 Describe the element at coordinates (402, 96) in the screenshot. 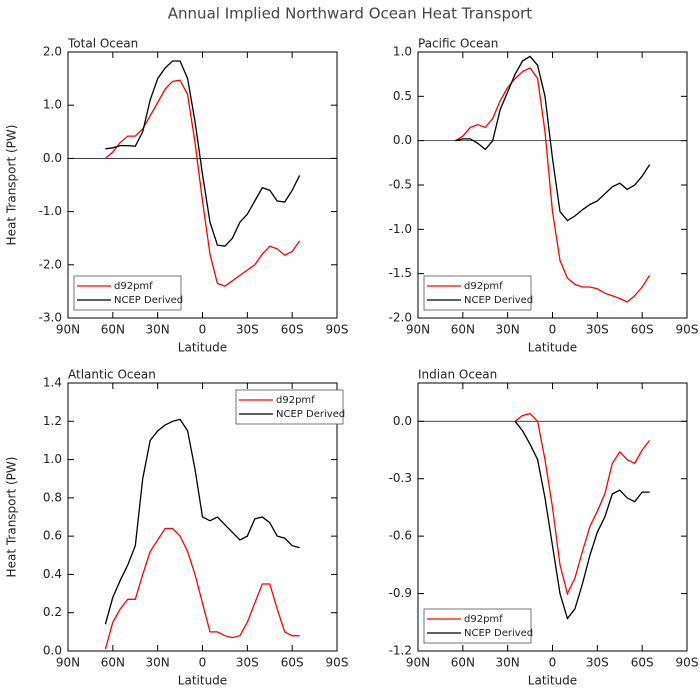

I see `y-tick-label: 0.5` at that location.